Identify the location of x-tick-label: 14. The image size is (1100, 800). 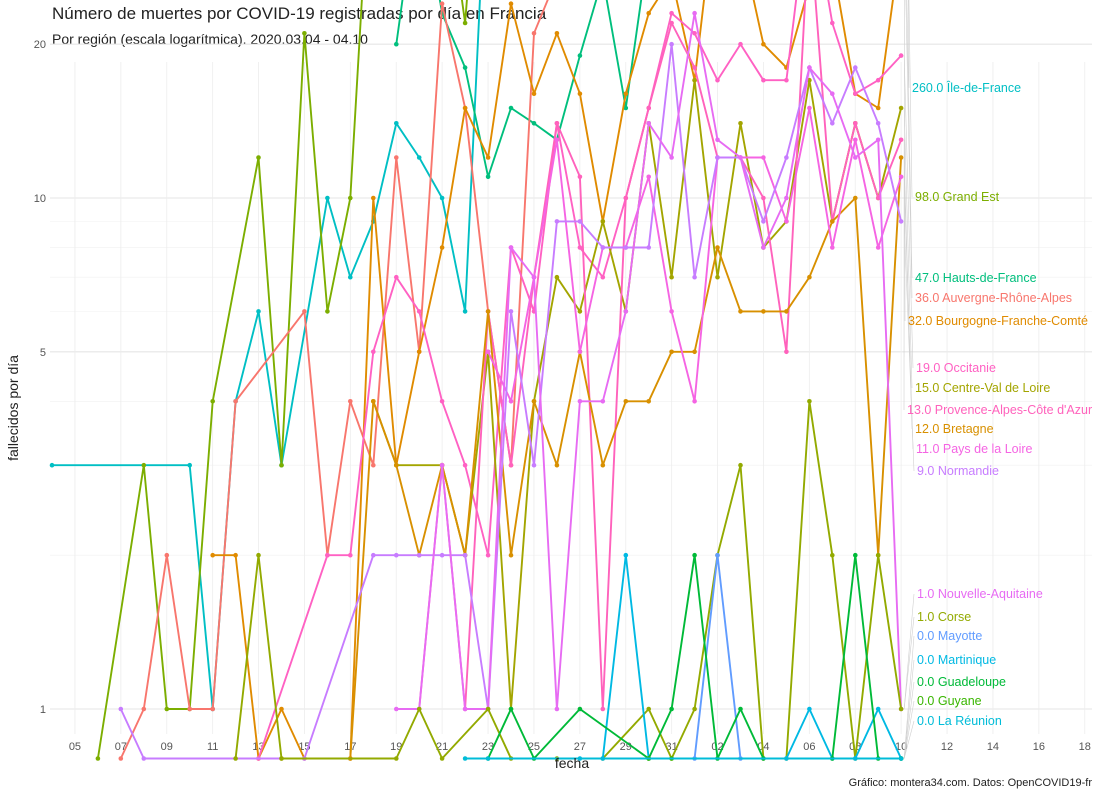
(993, 747).